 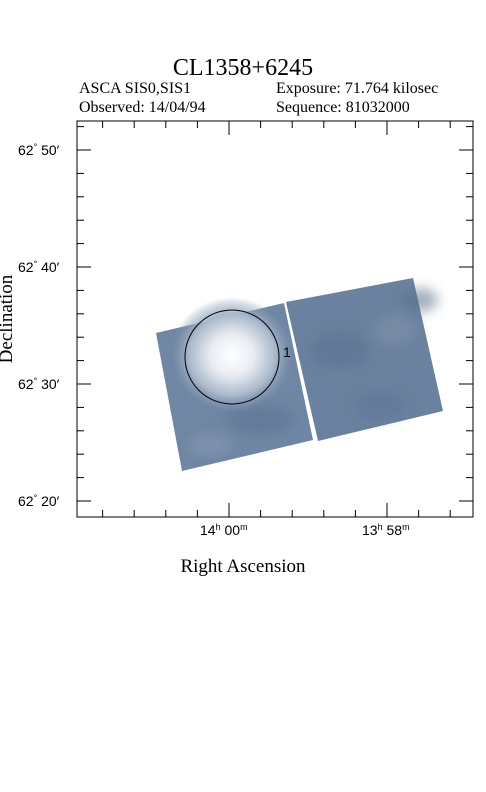 I want to click on y-tick-label: 62° 20′, so click(x=39, y=501).